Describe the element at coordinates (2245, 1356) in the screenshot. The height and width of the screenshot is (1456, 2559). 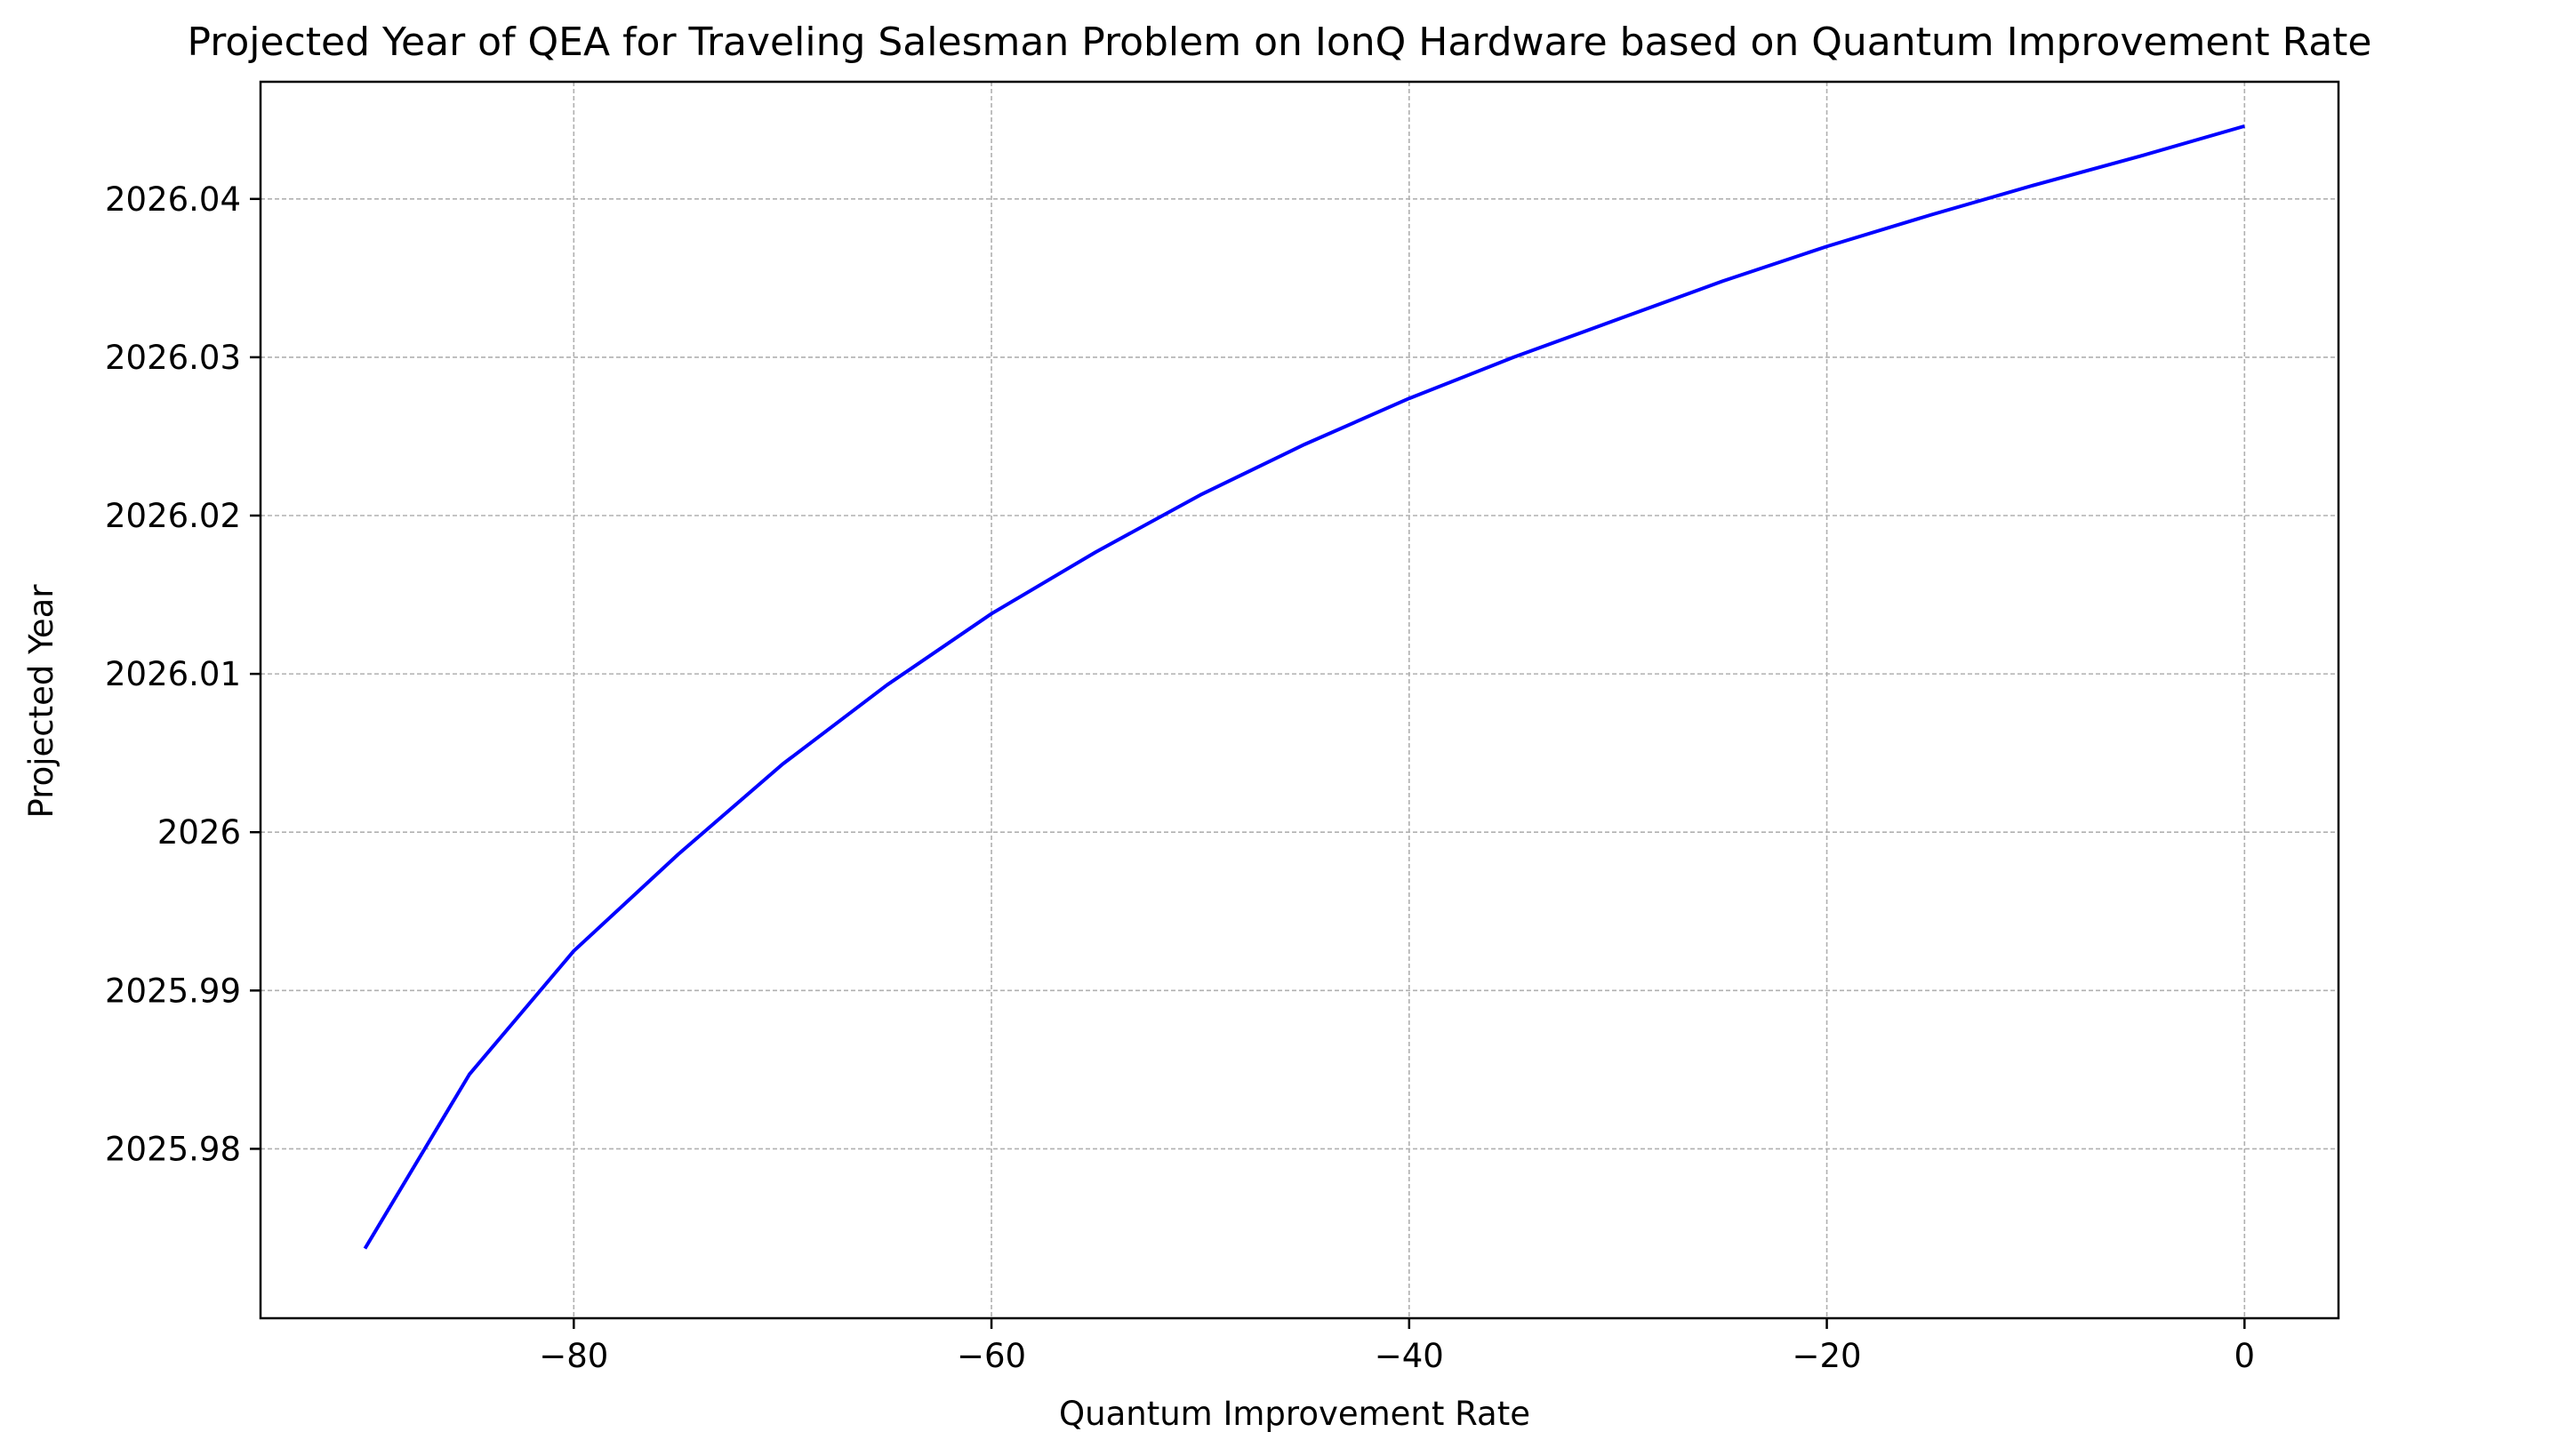
I see `x-tick-label: 0` at that location.